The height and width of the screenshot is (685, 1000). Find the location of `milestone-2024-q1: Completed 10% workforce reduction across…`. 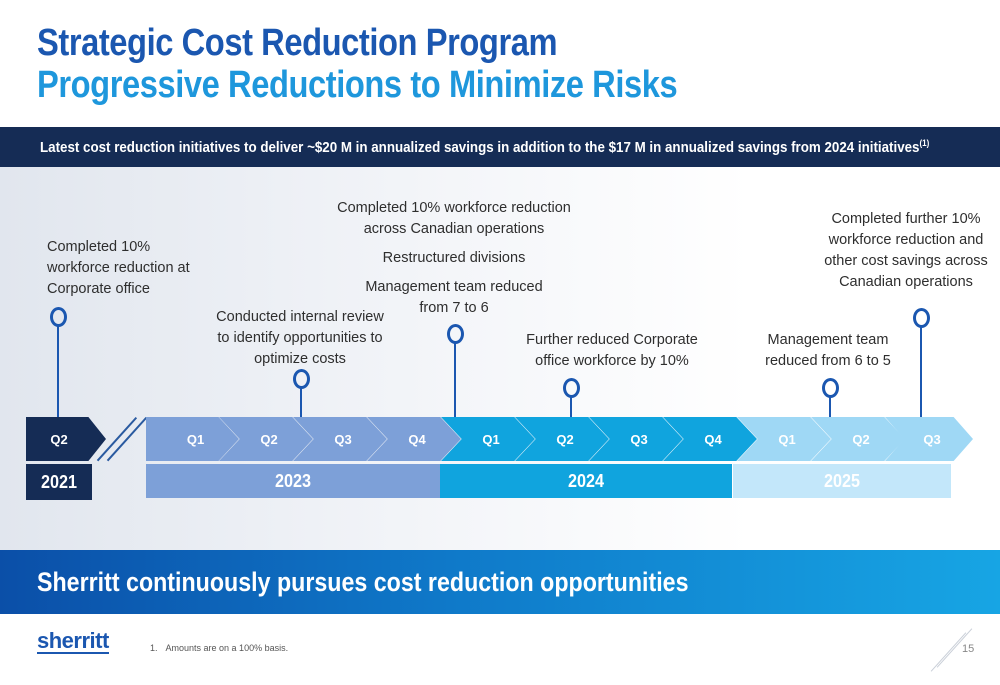

milestone-2024-q1: Completed 10% workforce reduction across… is located at coordinates (454, 258).